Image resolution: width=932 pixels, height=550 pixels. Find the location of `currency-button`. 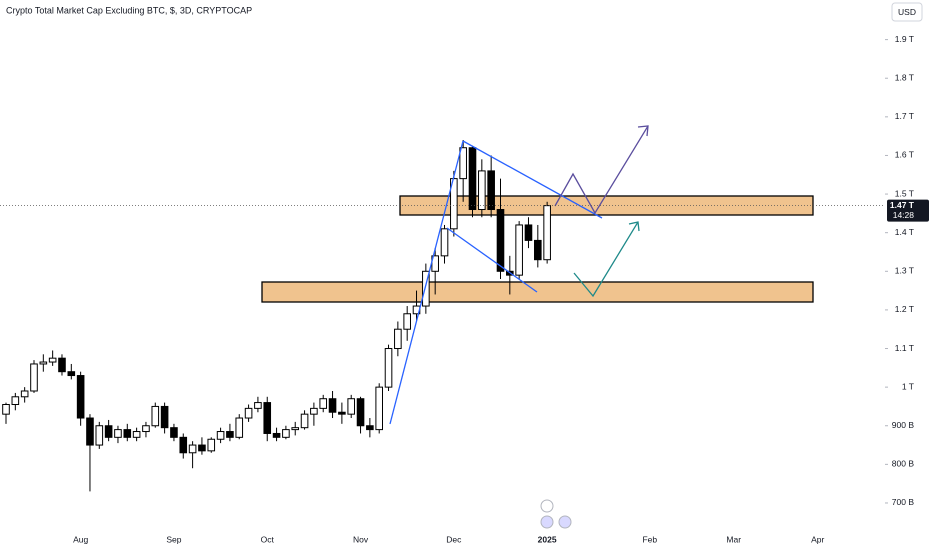

currency-button is located at coordinates (907, 12).